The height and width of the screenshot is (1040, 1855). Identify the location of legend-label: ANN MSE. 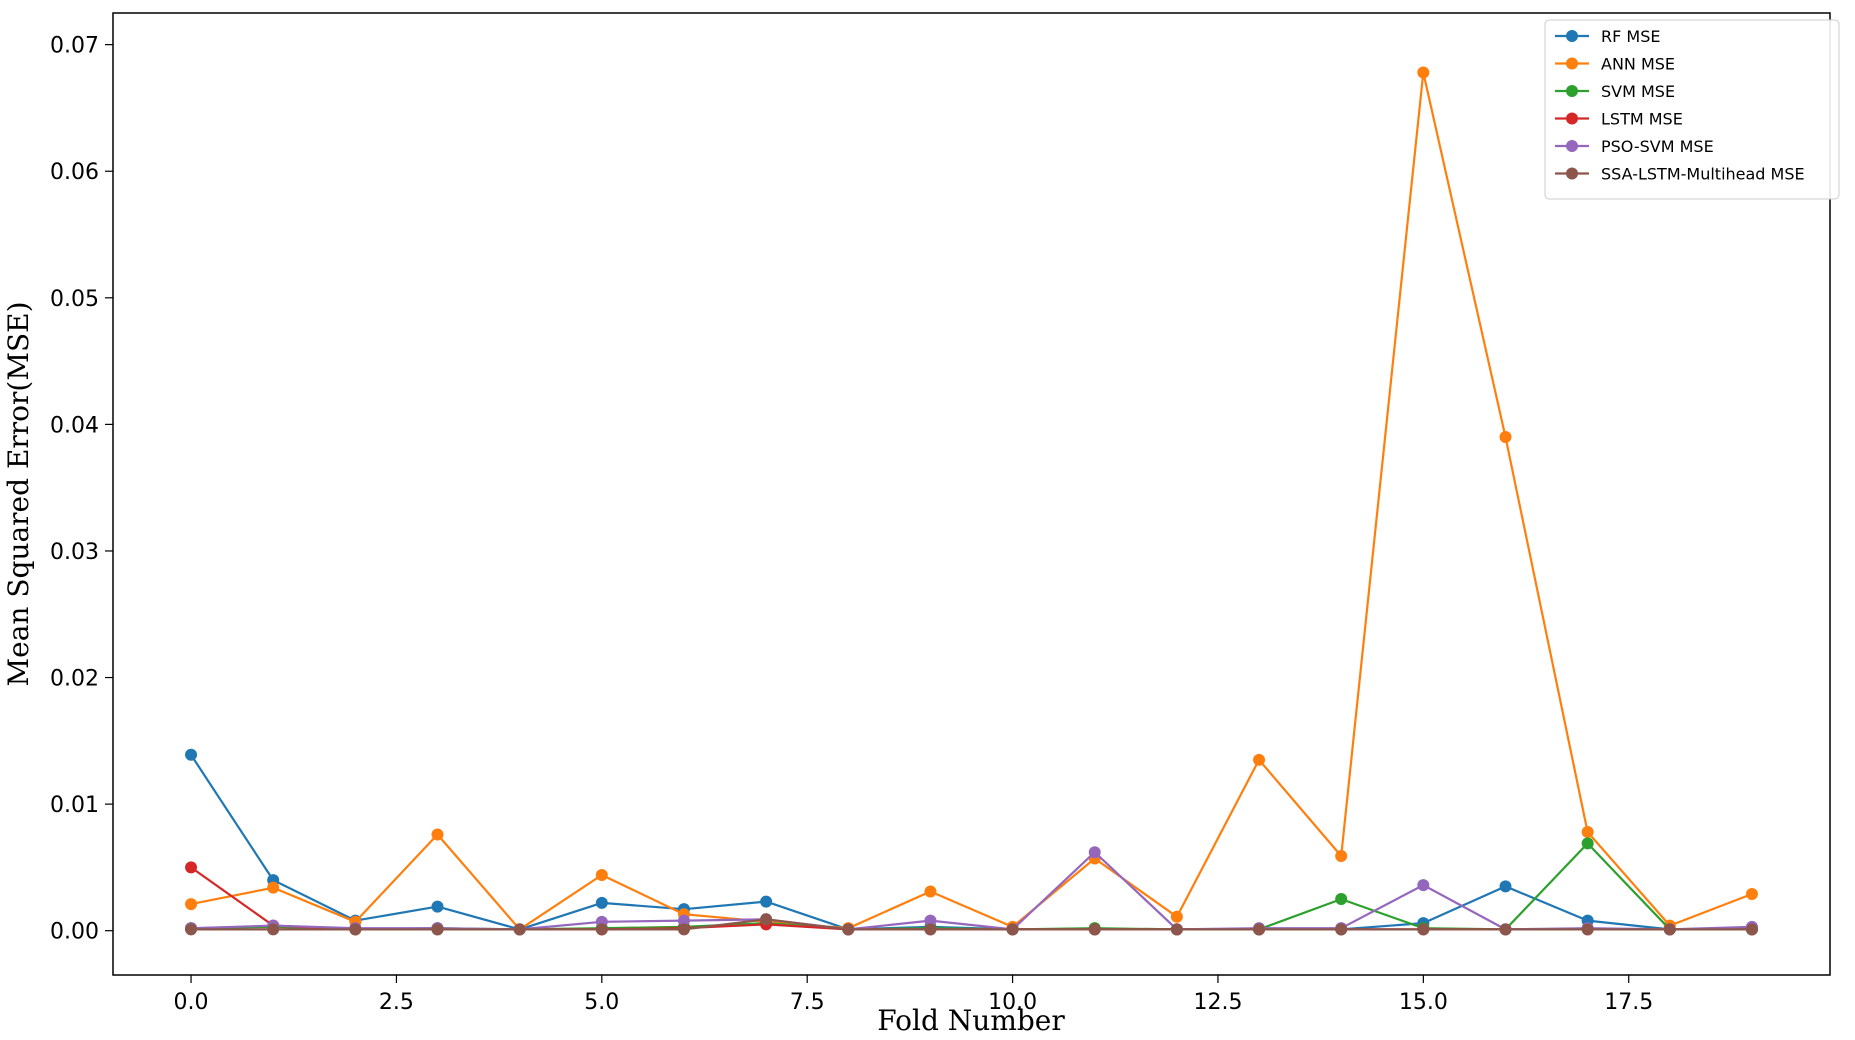
(1638, 64).